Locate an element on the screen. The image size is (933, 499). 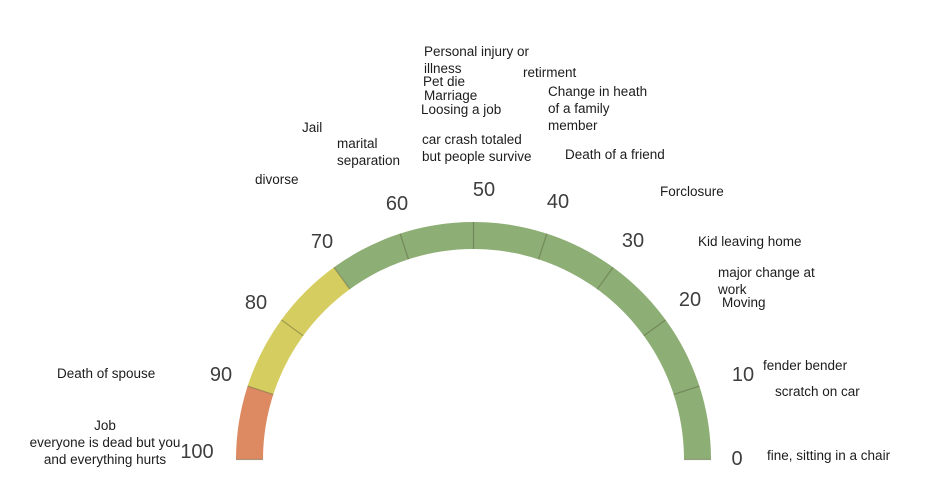
event-label: car crash totaled but people survive is located at coordinates (477, 148).